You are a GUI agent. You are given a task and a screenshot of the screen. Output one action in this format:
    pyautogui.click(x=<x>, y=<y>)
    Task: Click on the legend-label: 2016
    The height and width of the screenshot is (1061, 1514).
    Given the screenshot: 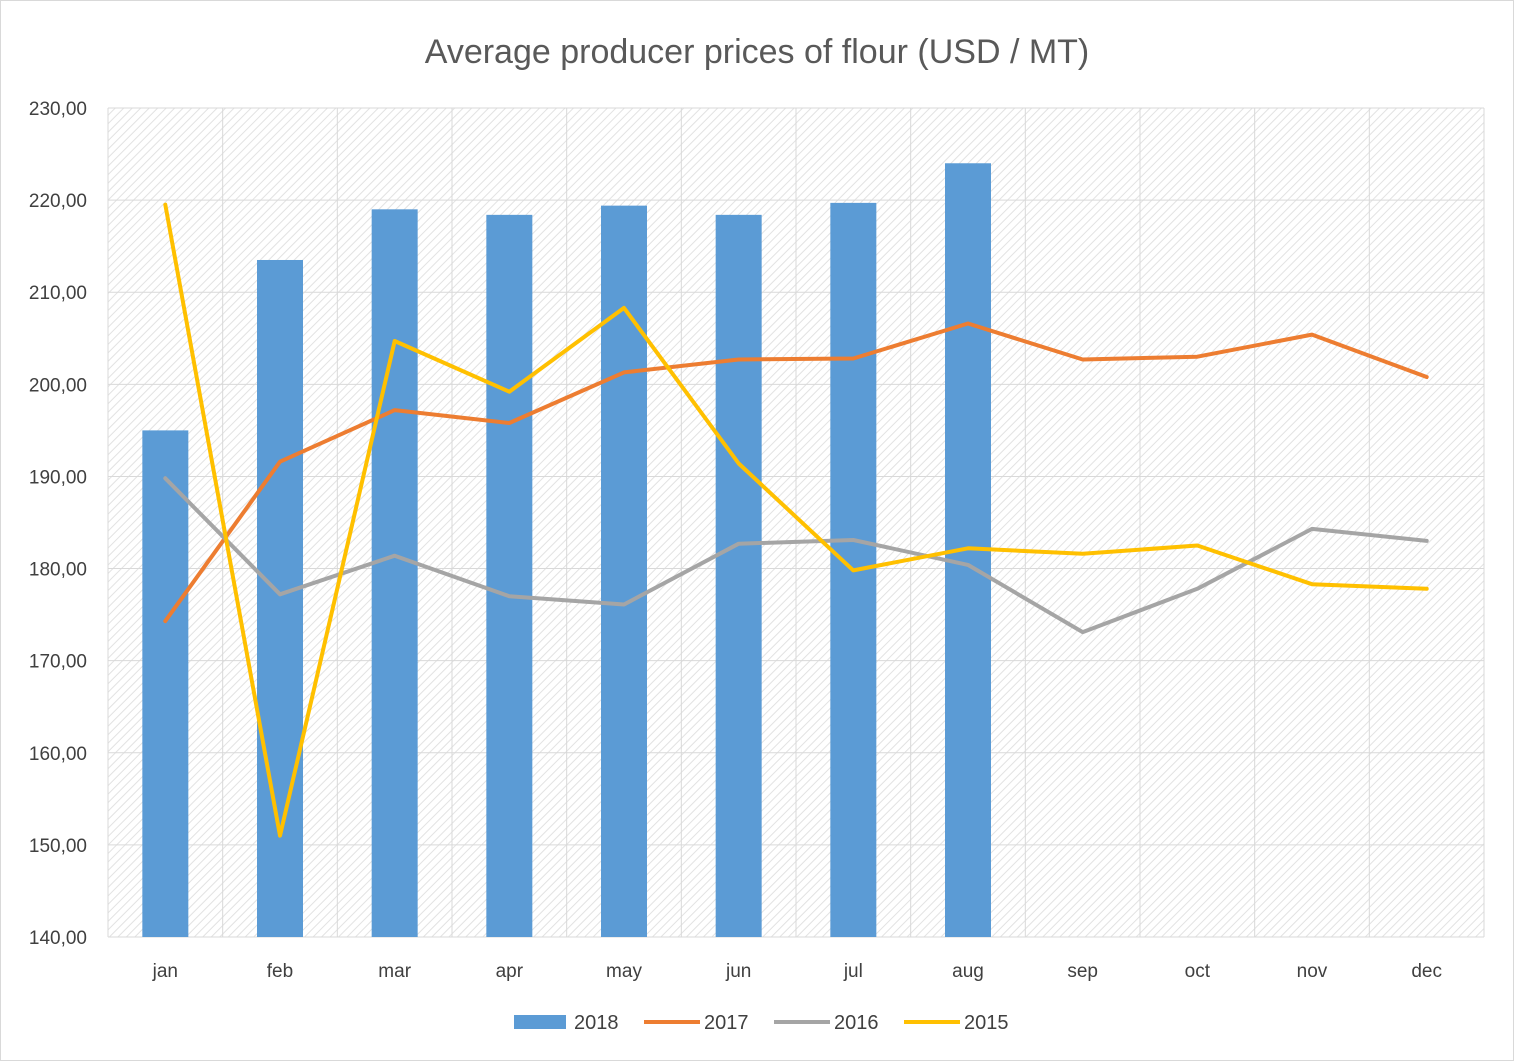 What is the action you would take?
    pyautogui.click(x=856, y=1023)
    